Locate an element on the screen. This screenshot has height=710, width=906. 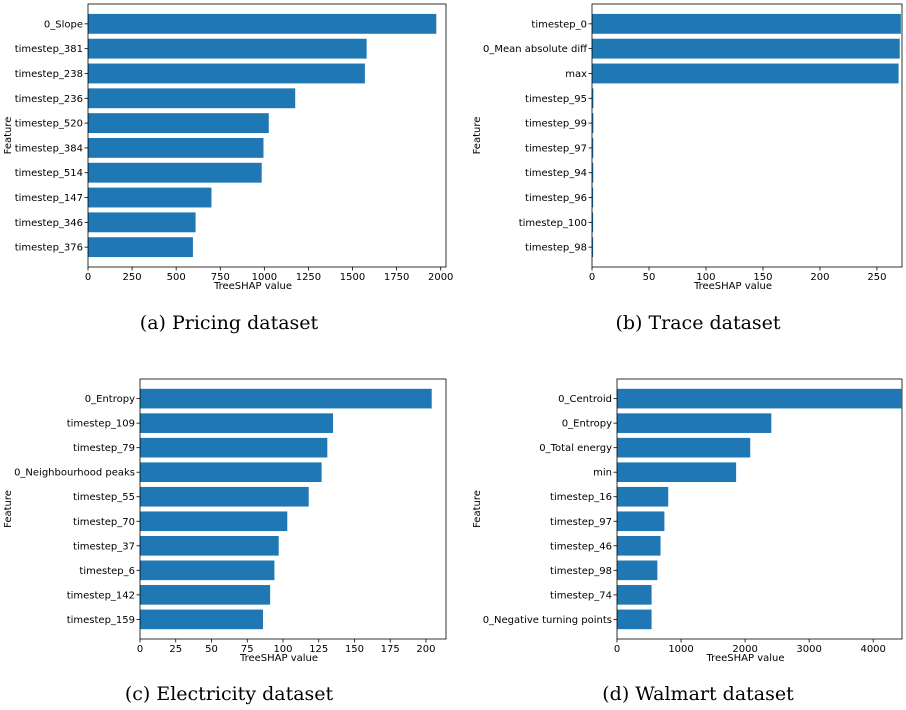
y-tick-label: 0_Centroid is located at coordinates (585, 399).